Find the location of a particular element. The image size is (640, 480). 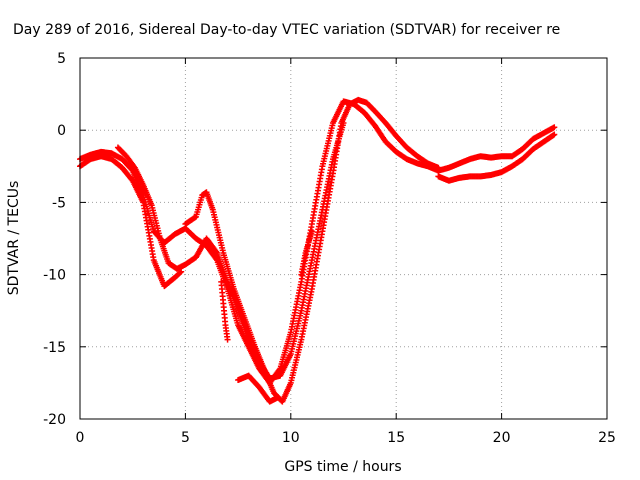

x-tick-label: 0 is located at coordinates (80, 438).